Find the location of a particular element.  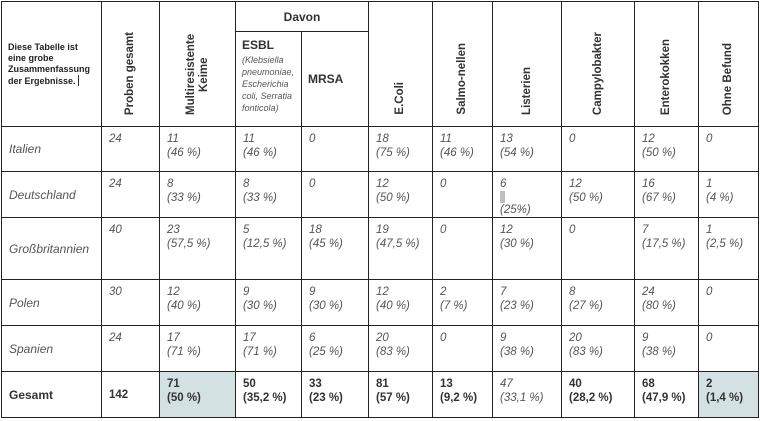

cell-proben: 40 is located at coordinates (130, 248).